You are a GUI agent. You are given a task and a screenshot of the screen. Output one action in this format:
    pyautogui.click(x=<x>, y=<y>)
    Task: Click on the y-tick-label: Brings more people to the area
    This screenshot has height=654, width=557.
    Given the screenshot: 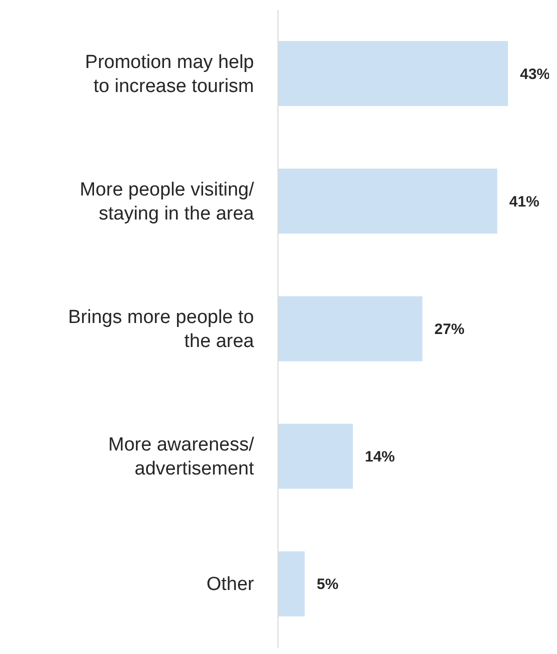 What is the action you would take?
    pyautogui.click(x=161, y=329)
    